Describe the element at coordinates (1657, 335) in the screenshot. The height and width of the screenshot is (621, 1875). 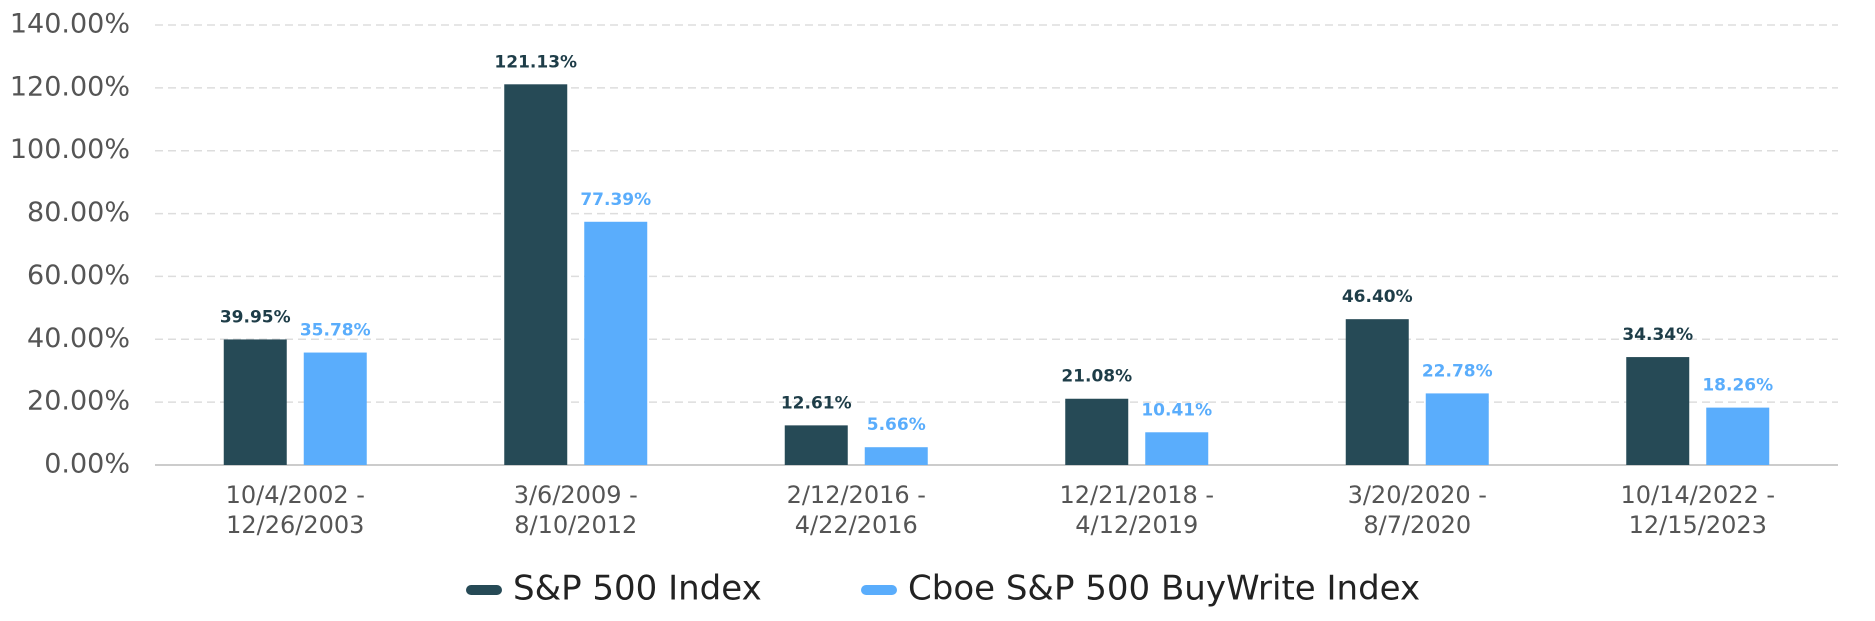
I see `value-label: 34.34%` at that location.